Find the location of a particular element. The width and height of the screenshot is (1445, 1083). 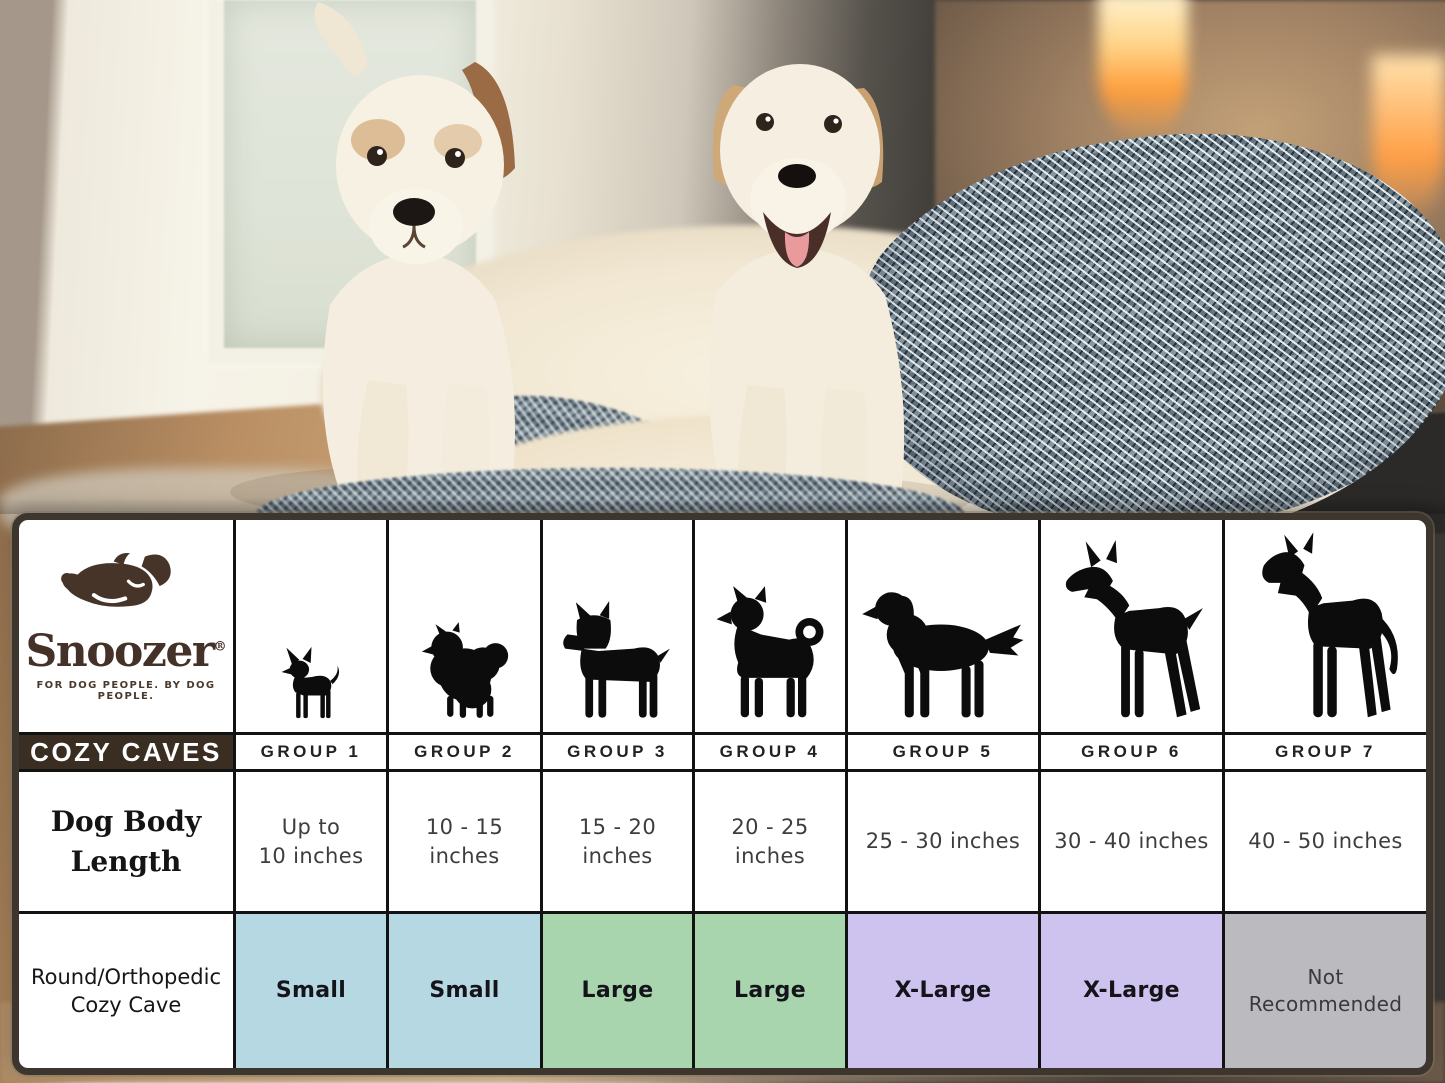

group-2-dog-cell is located at coordinates (464, 626).